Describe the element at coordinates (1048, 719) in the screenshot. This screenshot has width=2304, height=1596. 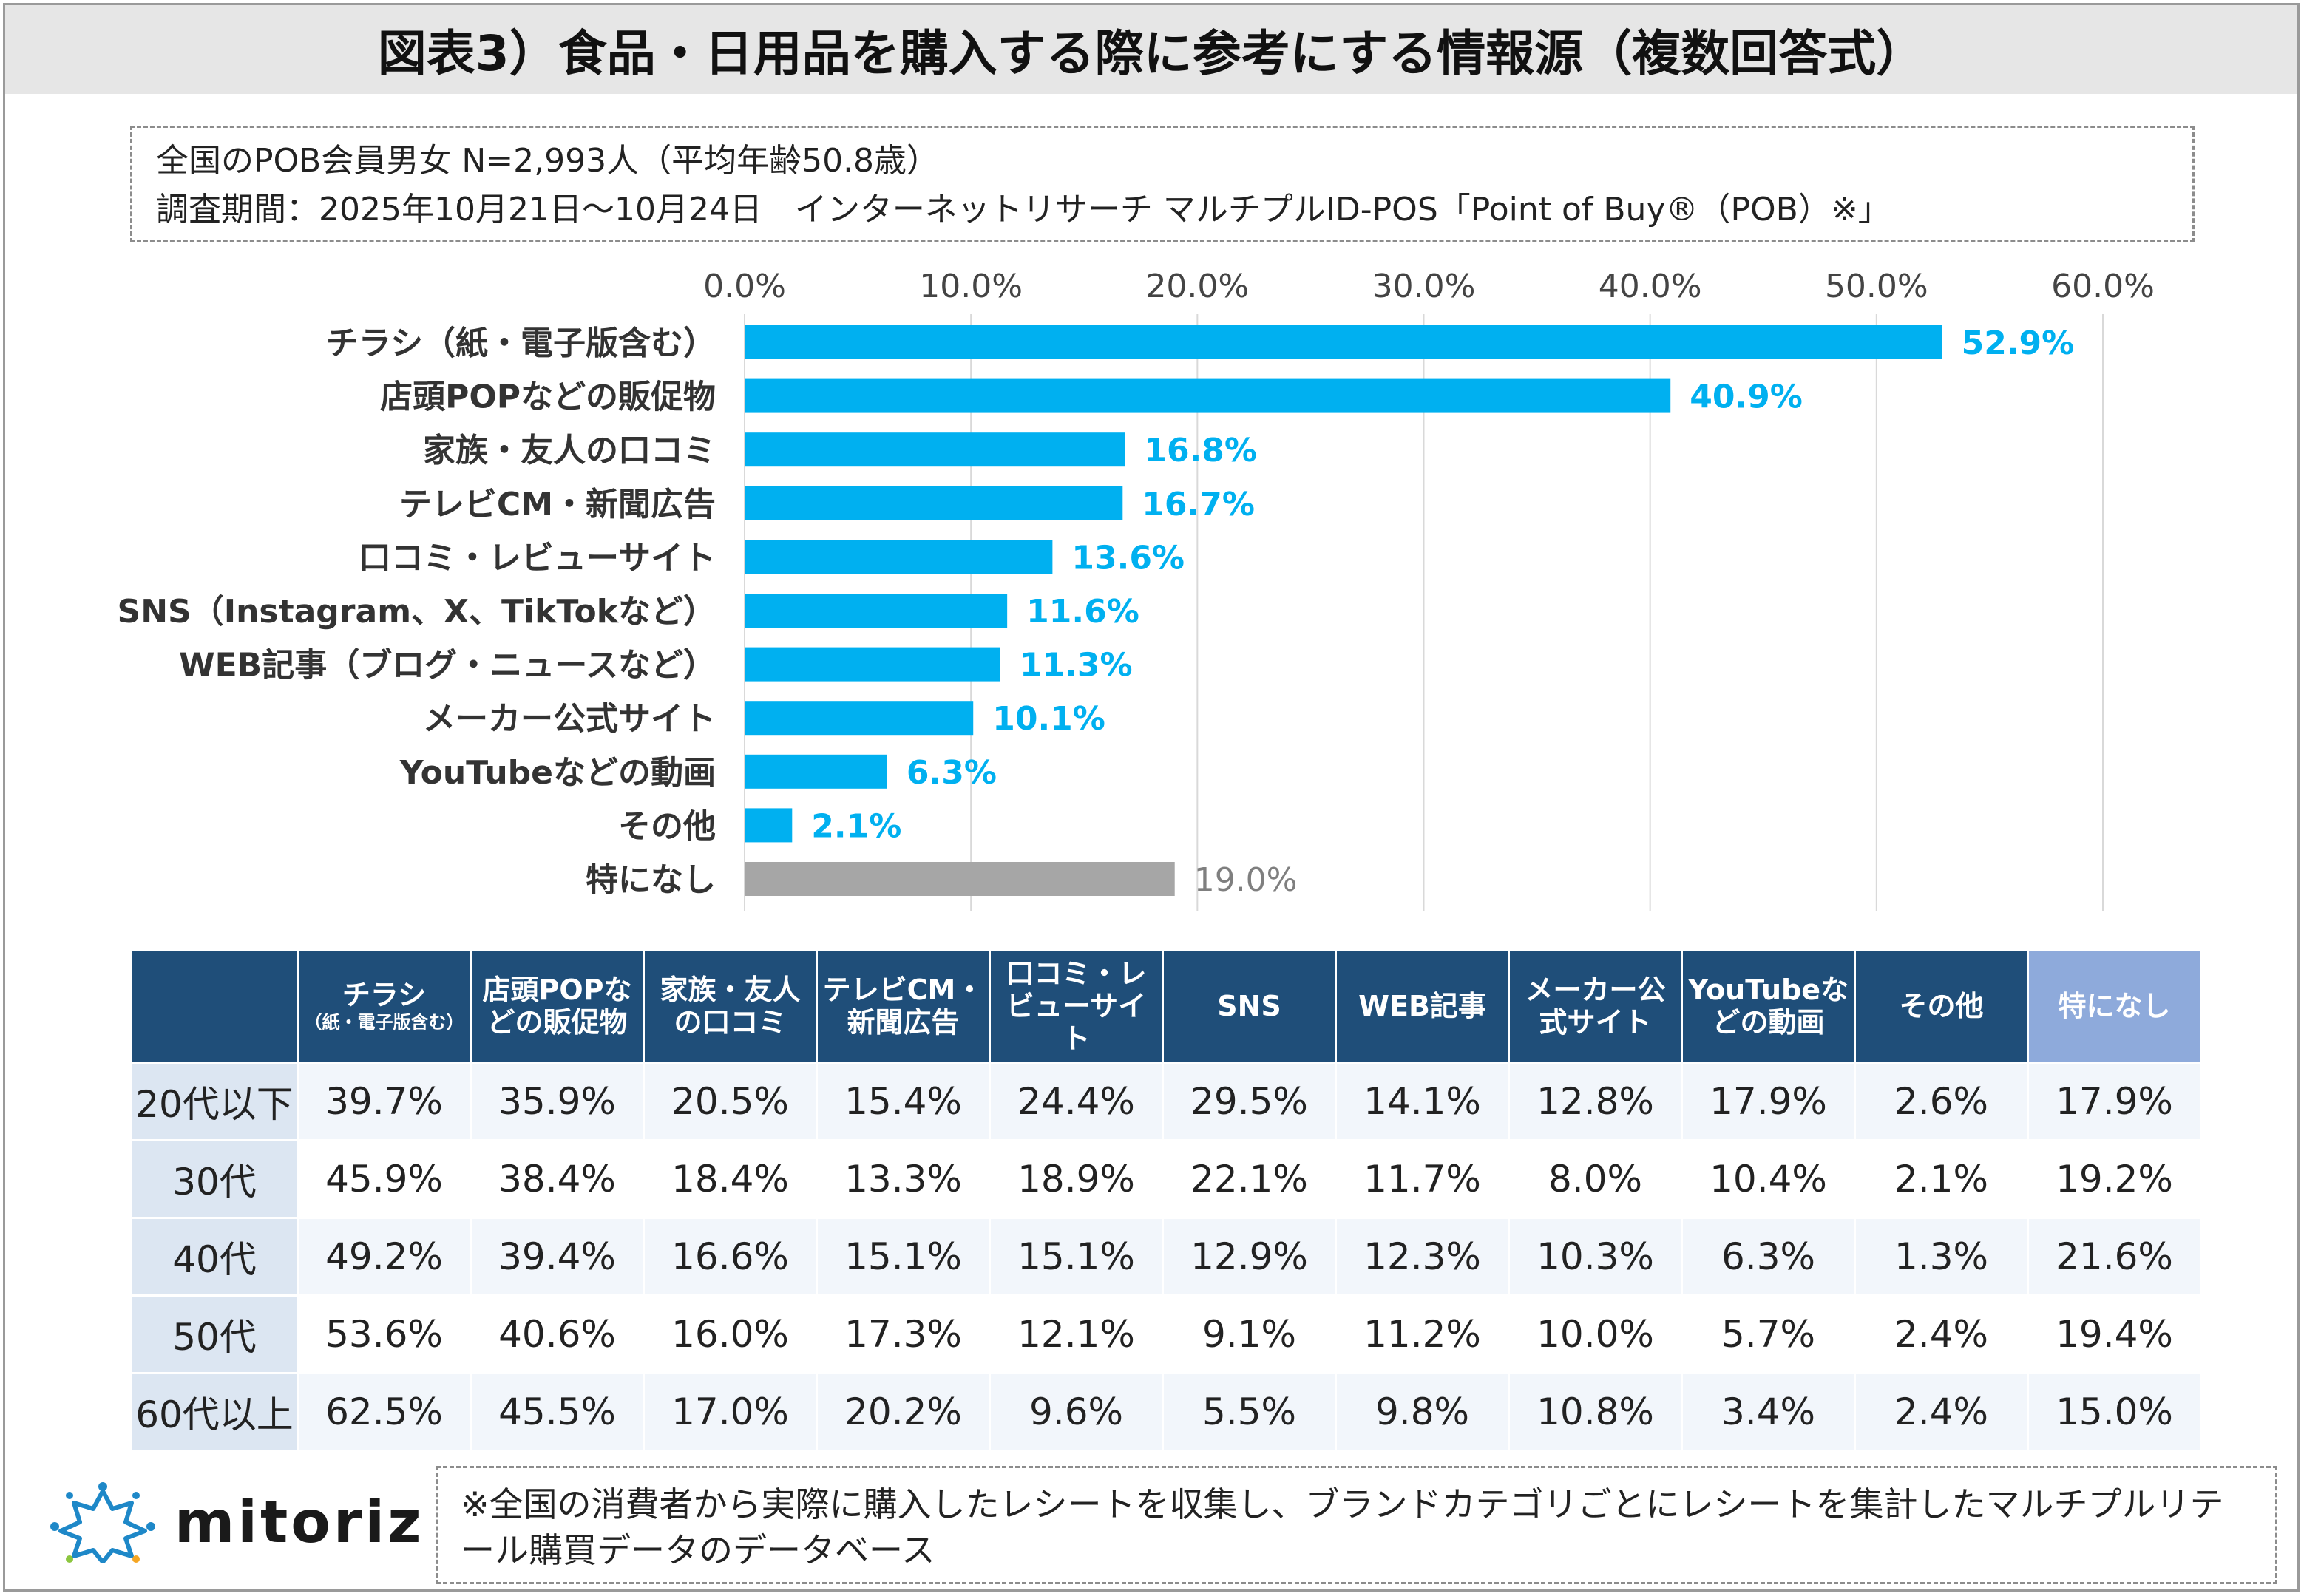
I see `data-label: 10.1%` at that location.